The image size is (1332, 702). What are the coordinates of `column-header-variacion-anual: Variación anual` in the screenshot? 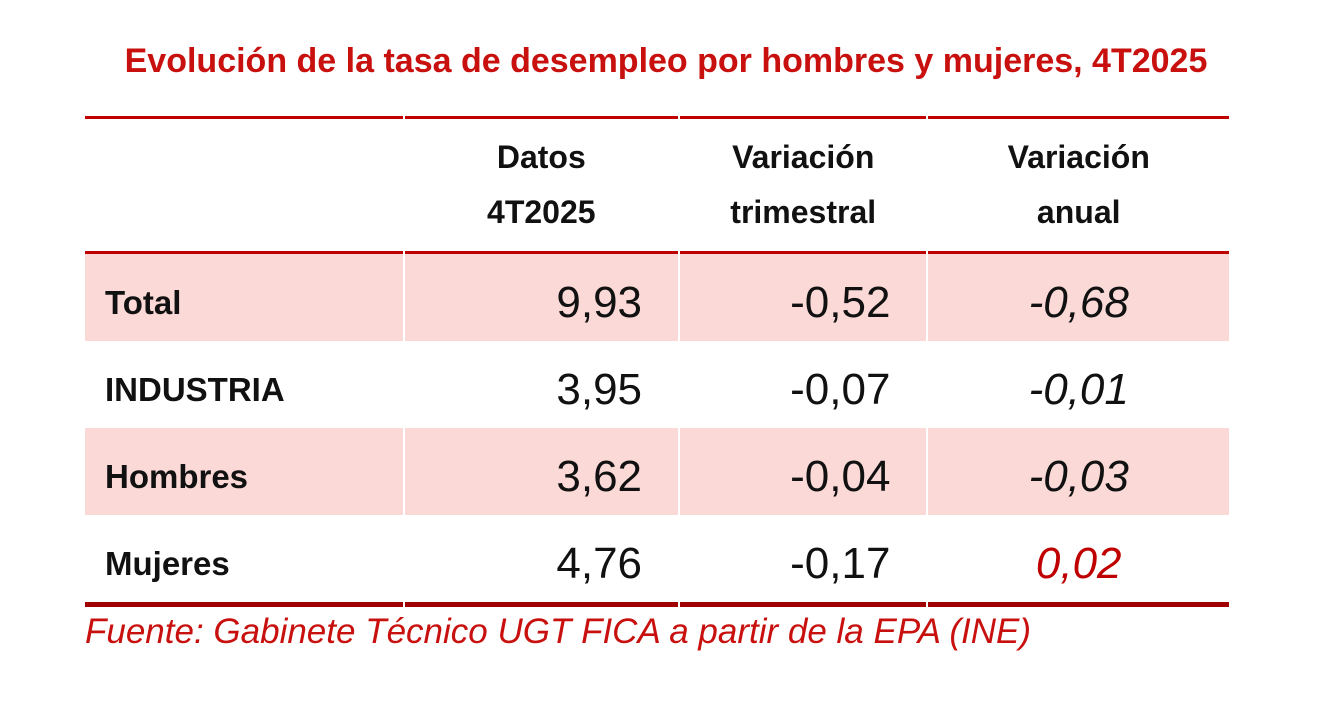 It's located at (1078, 185).